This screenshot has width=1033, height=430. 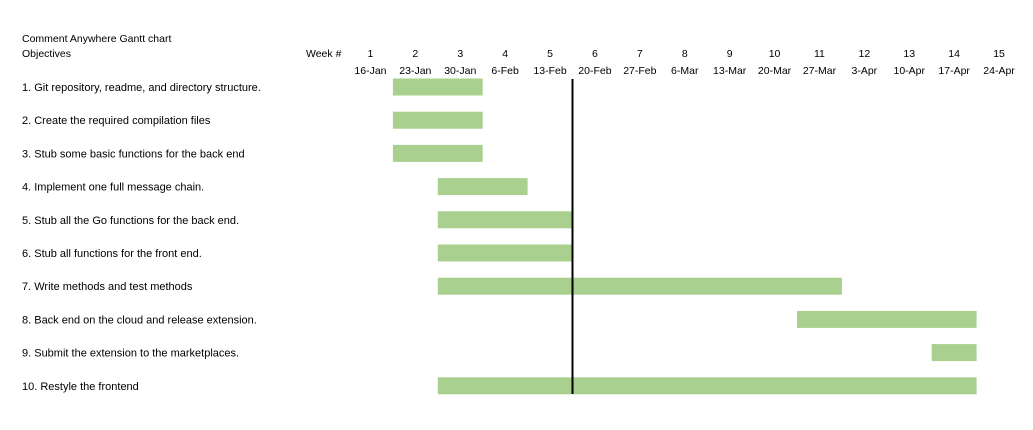 I want to click on week-date: 20-Mar, so click(x=775, y=71).